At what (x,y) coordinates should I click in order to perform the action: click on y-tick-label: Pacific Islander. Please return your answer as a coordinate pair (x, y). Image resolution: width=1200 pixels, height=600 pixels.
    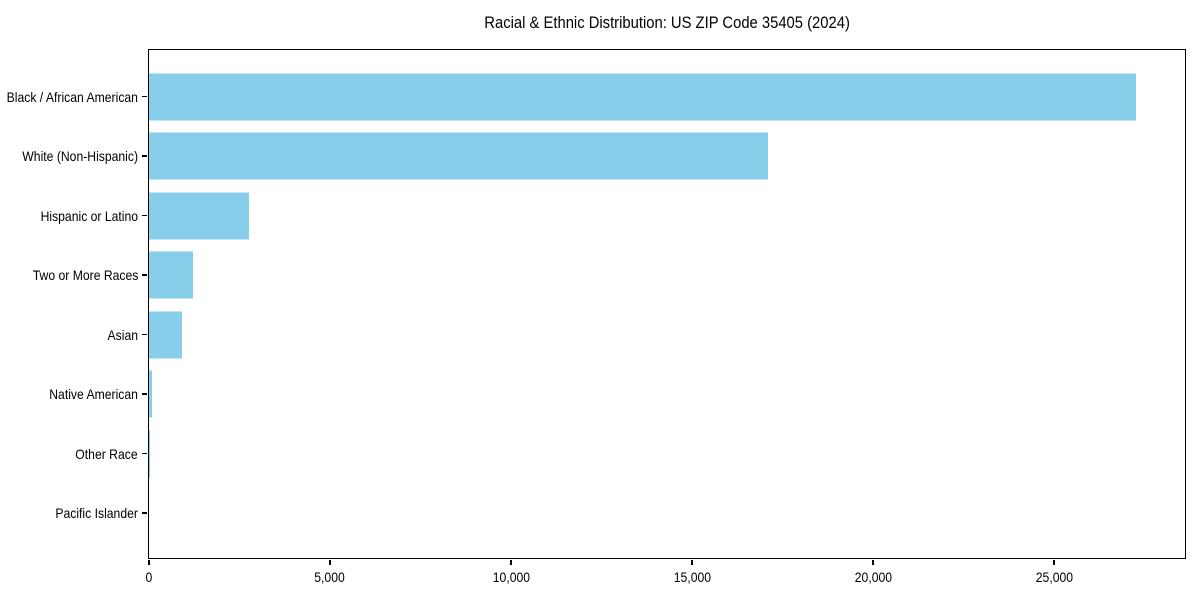
    Looking at the image, I should click on (90, 513).